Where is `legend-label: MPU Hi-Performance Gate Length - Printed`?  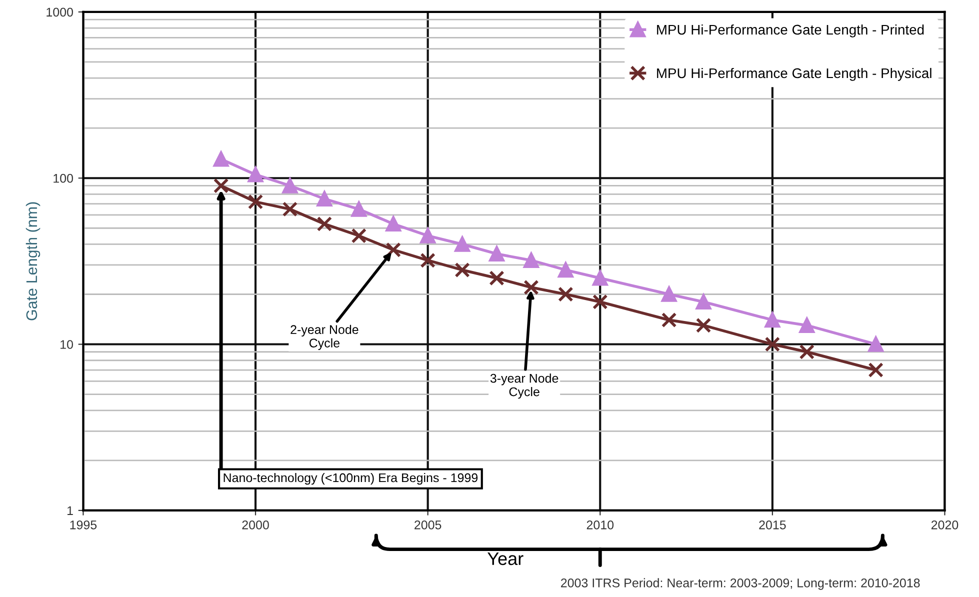 legend-label: MPU Hi-Performance Gate Length - Printed is located at coordinates (790, 31).